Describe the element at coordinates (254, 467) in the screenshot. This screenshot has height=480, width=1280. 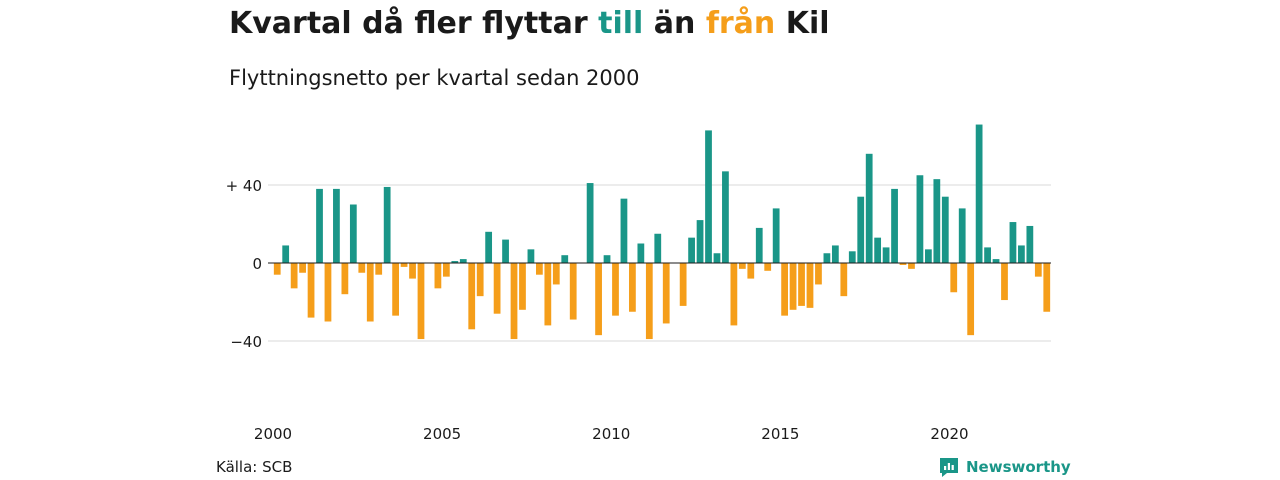
I see `source-note: Källa: SCB` at that location.